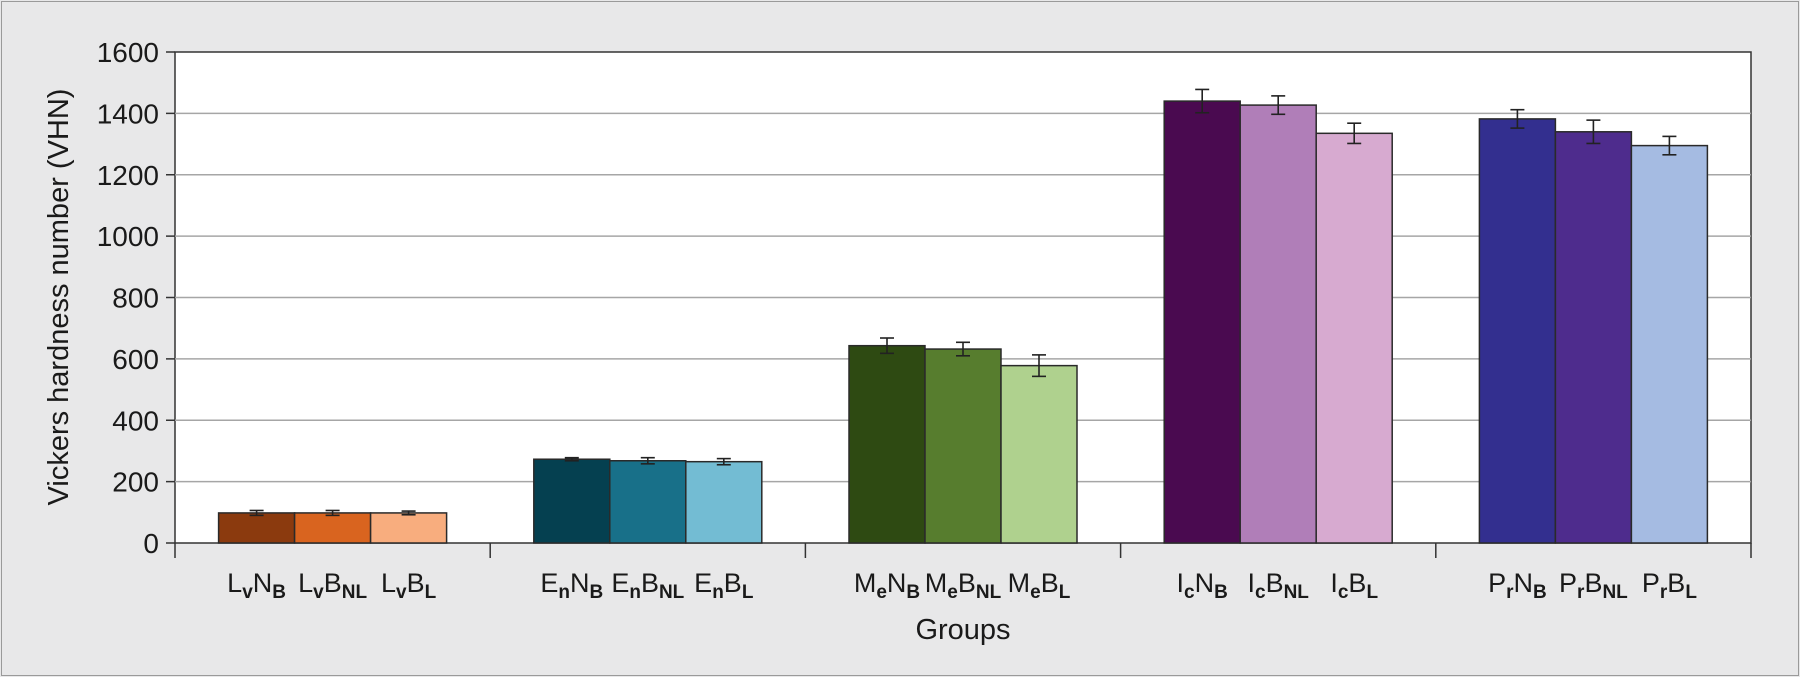  I want to click on category-label: LvBNL, so click(332, 585).